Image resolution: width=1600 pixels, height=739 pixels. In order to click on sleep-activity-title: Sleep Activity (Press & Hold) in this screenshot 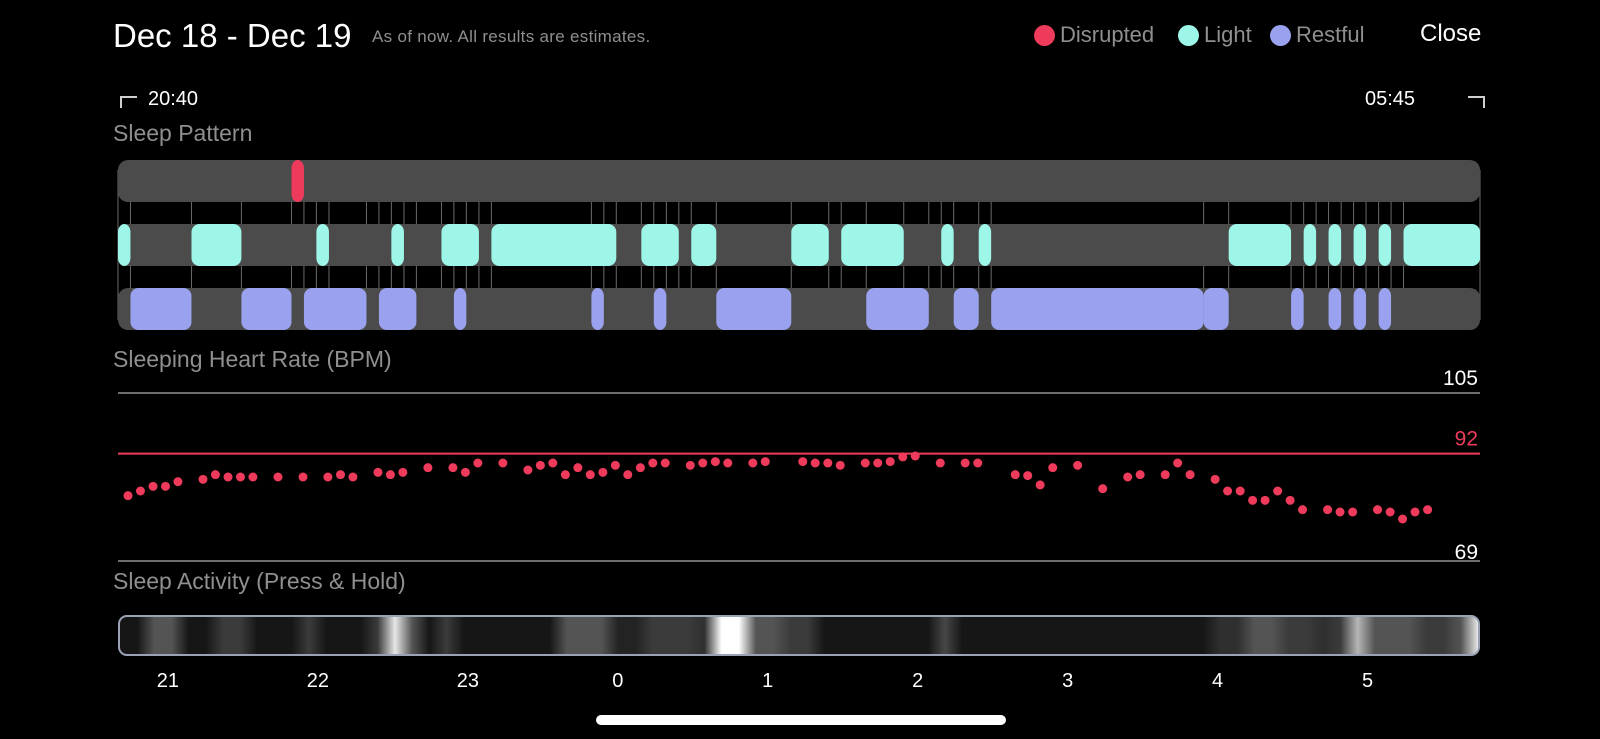, I will do `click(259, 581)`.